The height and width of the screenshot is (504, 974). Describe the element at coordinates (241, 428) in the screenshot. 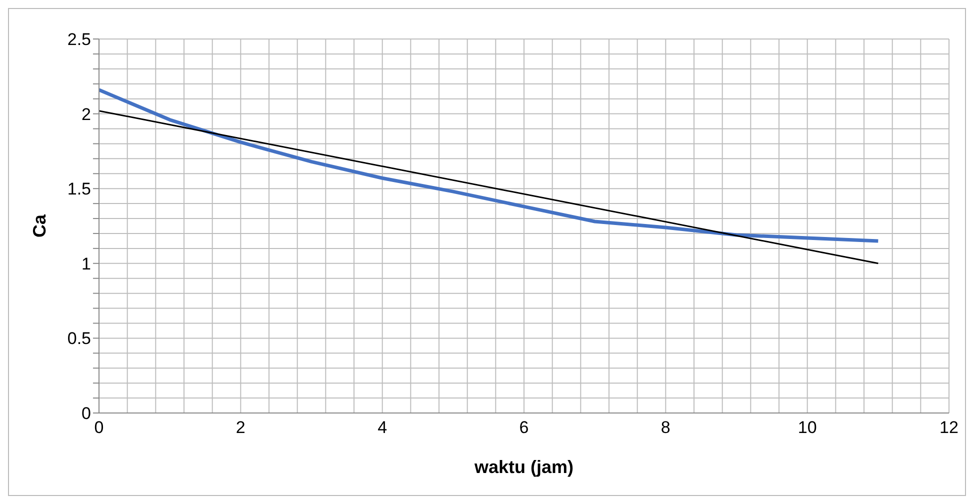

I see `x-tick-label: 2` at that location.